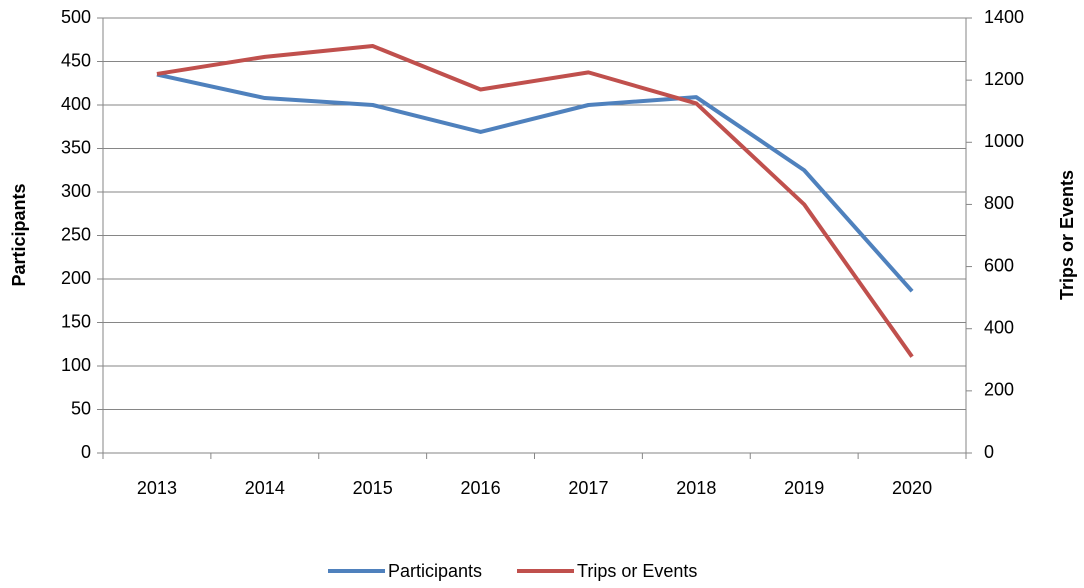 This screenshot has width=1084, height=588. I want to click on x-tick-label: 2016, so click(481, 488).